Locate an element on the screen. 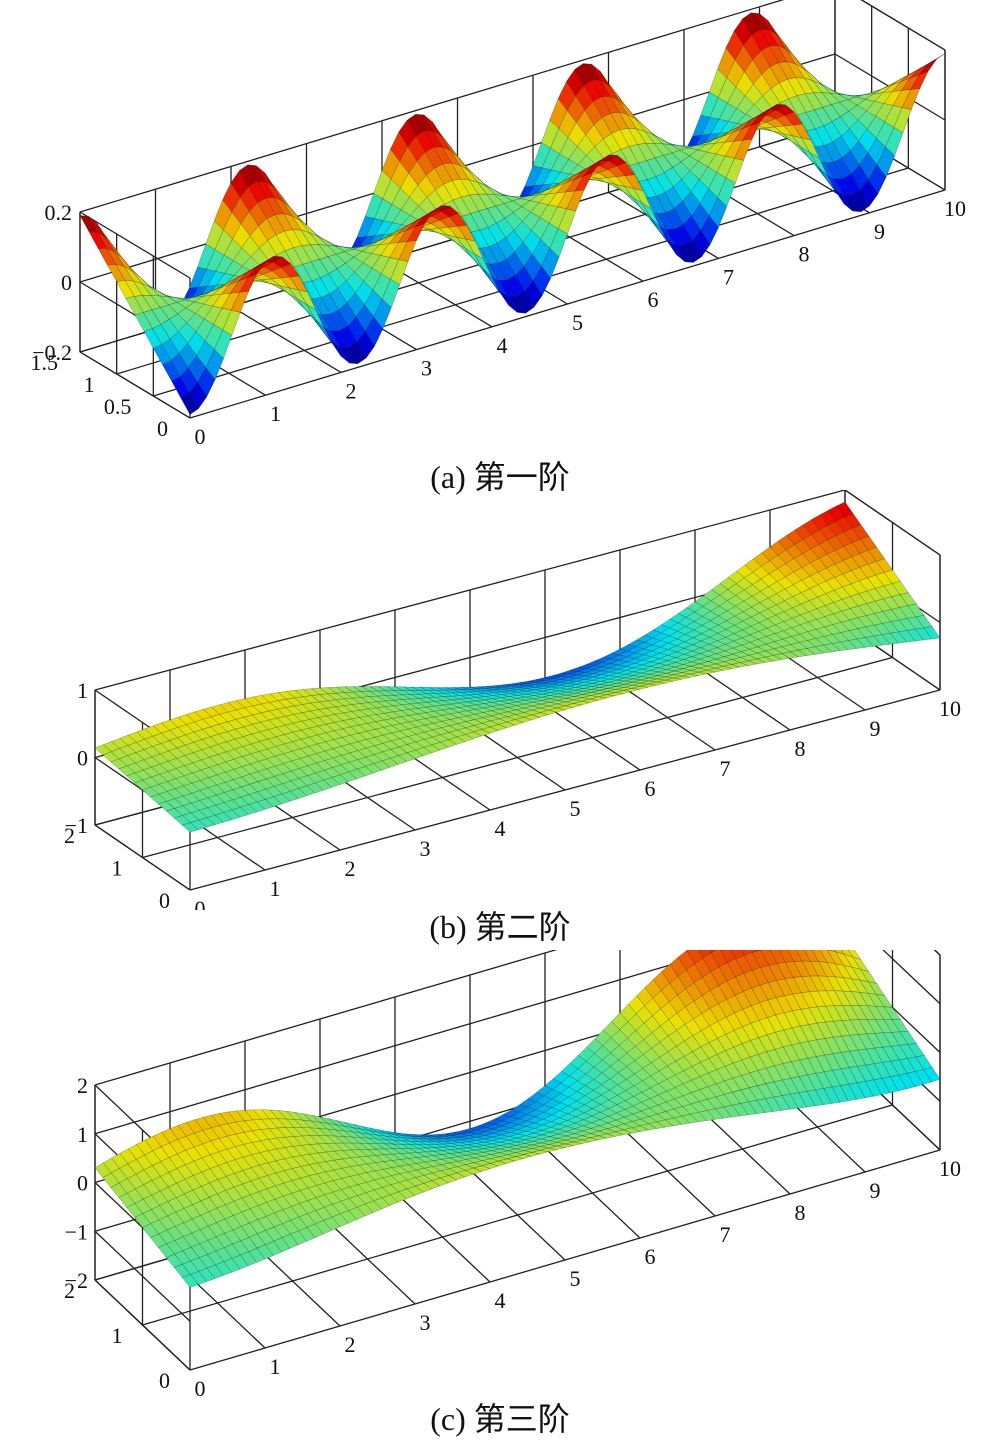 The width and height of the screenshot is (1000, 1448). right-top-edge is located at coordinates (903, 25).